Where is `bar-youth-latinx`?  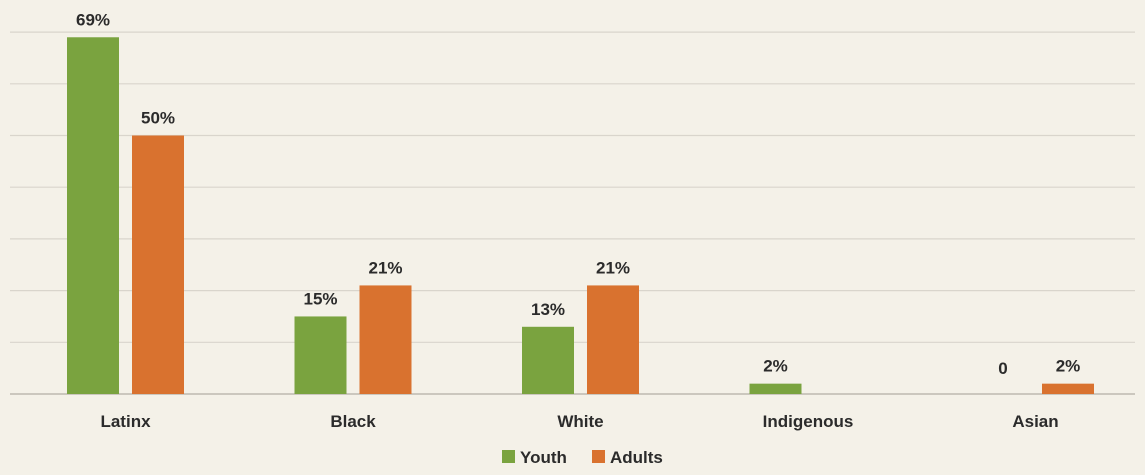 bar-youth-latinx is located at coordinates (93, 216).